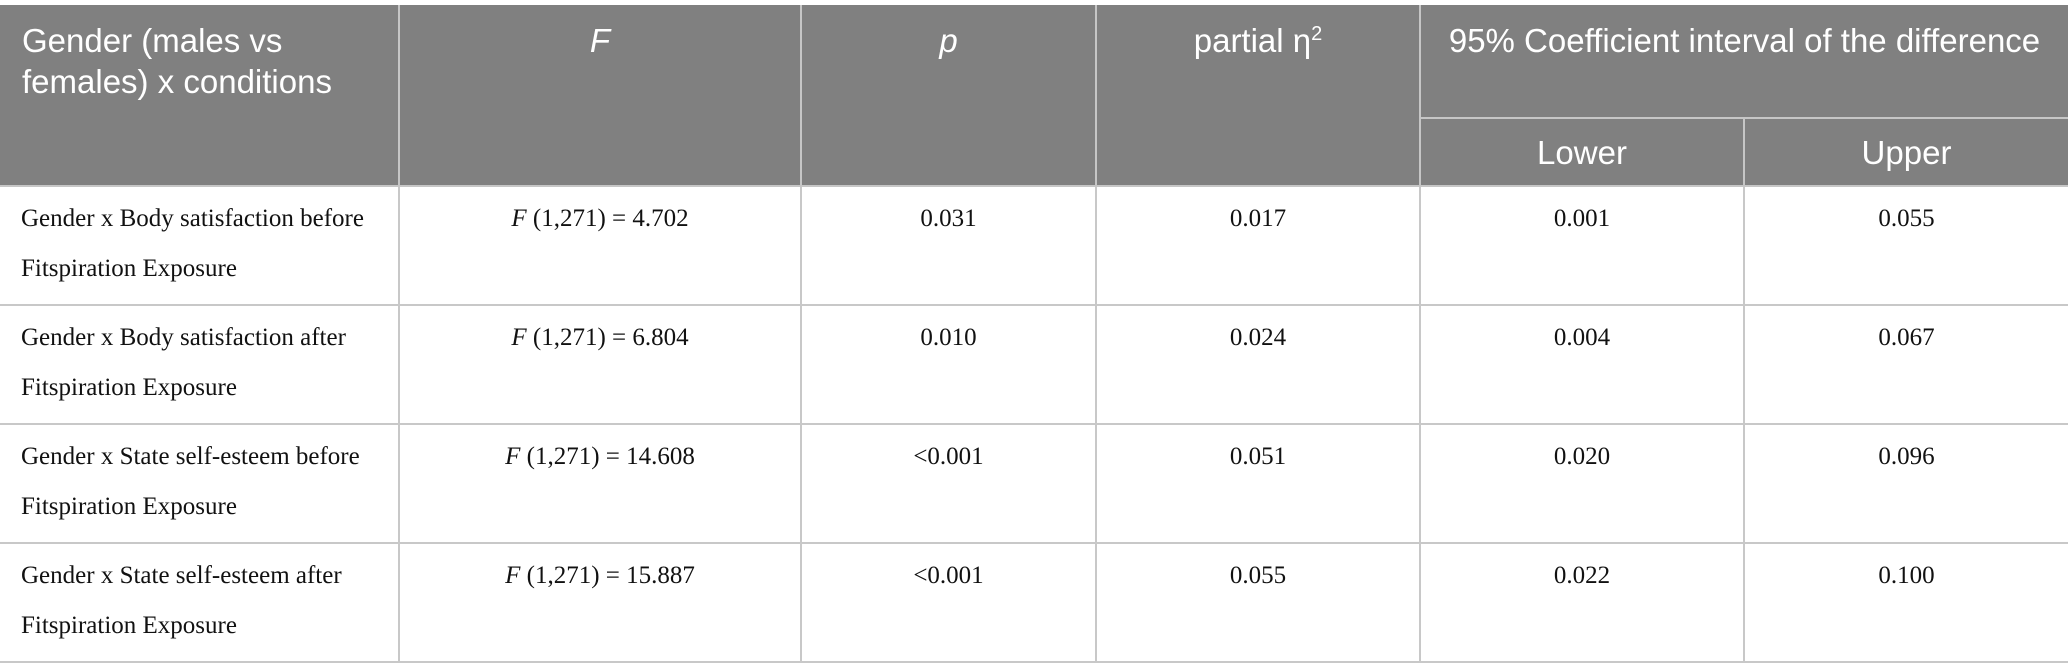 The width and height of the screenshot is (2068, 663). I want to click on cell-partial-eta: 0.024, so click(1258, 365).